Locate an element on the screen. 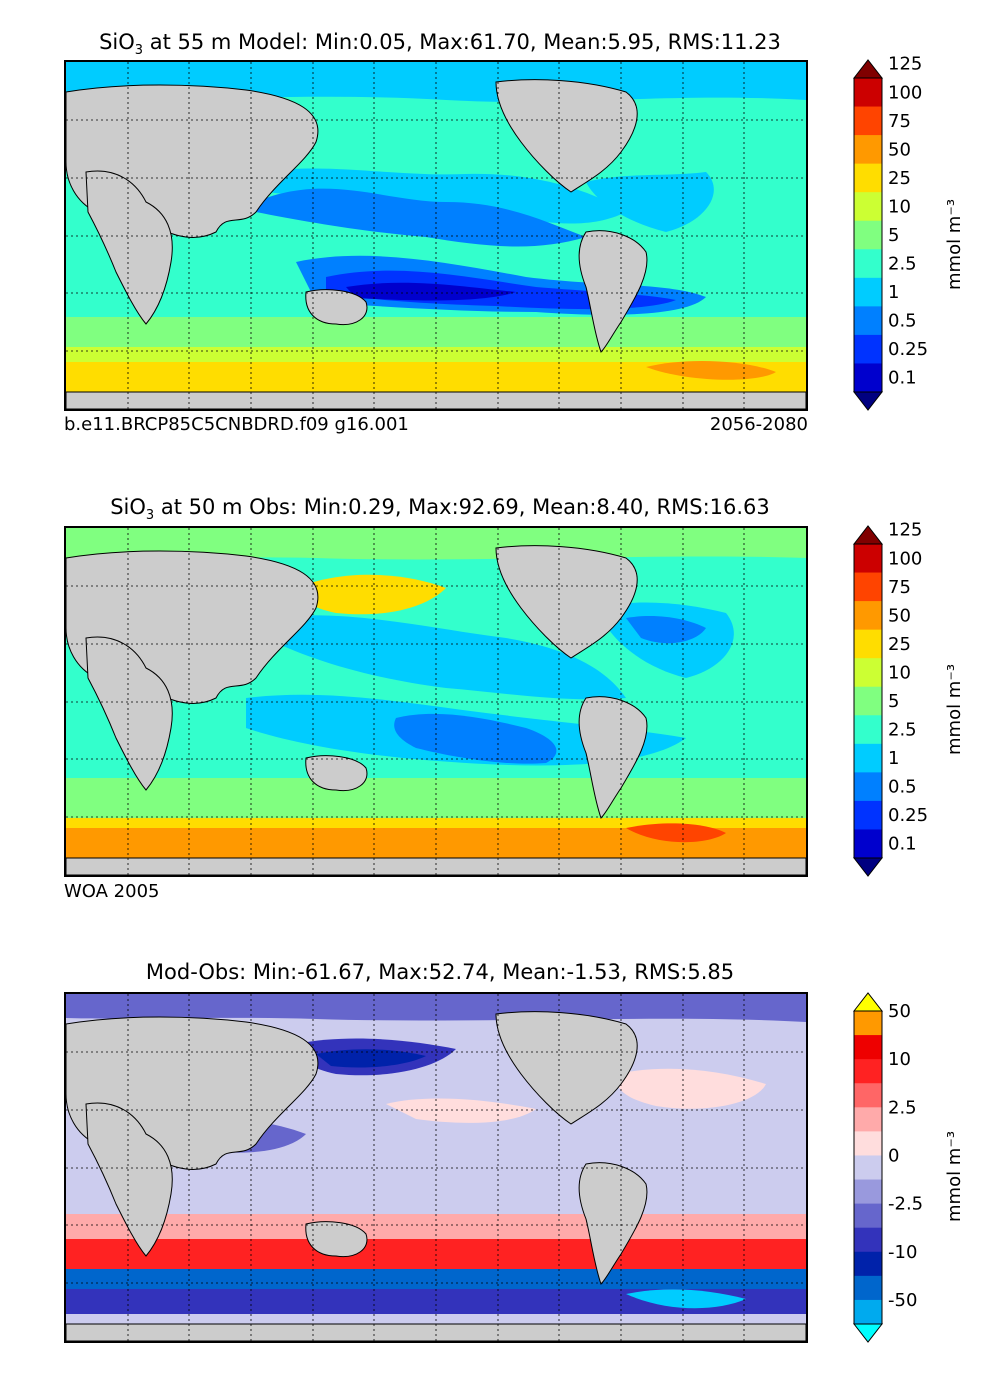 Image resolution: width=998 pixels, height=1373 pixels. colorbar-tick-label: 10 is located at coordinates (899, 1059).